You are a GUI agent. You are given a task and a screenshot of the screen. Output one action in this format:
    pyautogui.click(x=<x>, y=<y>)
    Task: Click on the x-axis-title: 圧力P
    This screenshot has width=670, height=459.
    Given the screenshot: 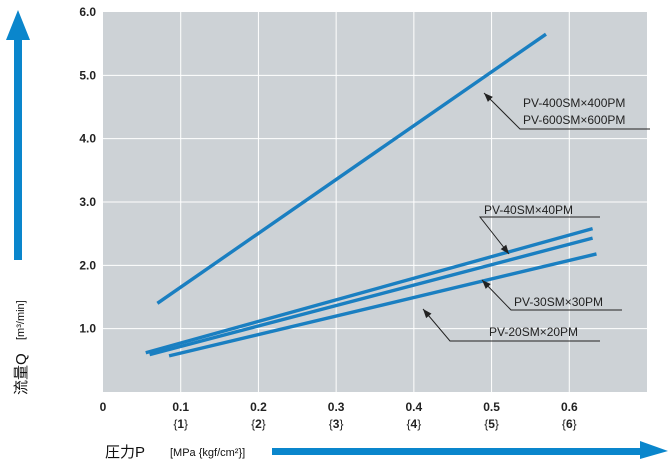 What is the action you would take?
    pyautogui.click(x=125, y=451)
    